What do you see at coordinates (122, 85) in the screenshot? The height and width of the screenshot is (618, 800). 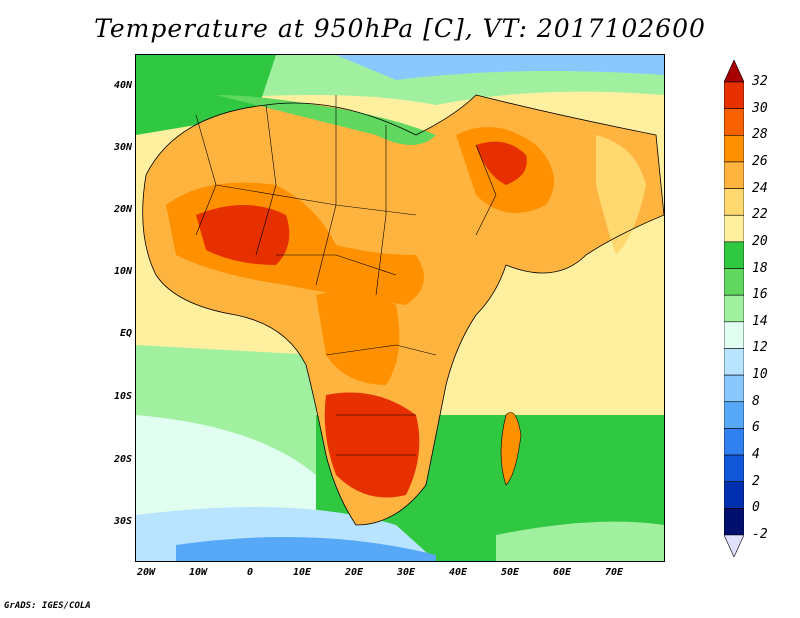 I see `lat-tick-label: 40N` at bounding box center [122, 85].